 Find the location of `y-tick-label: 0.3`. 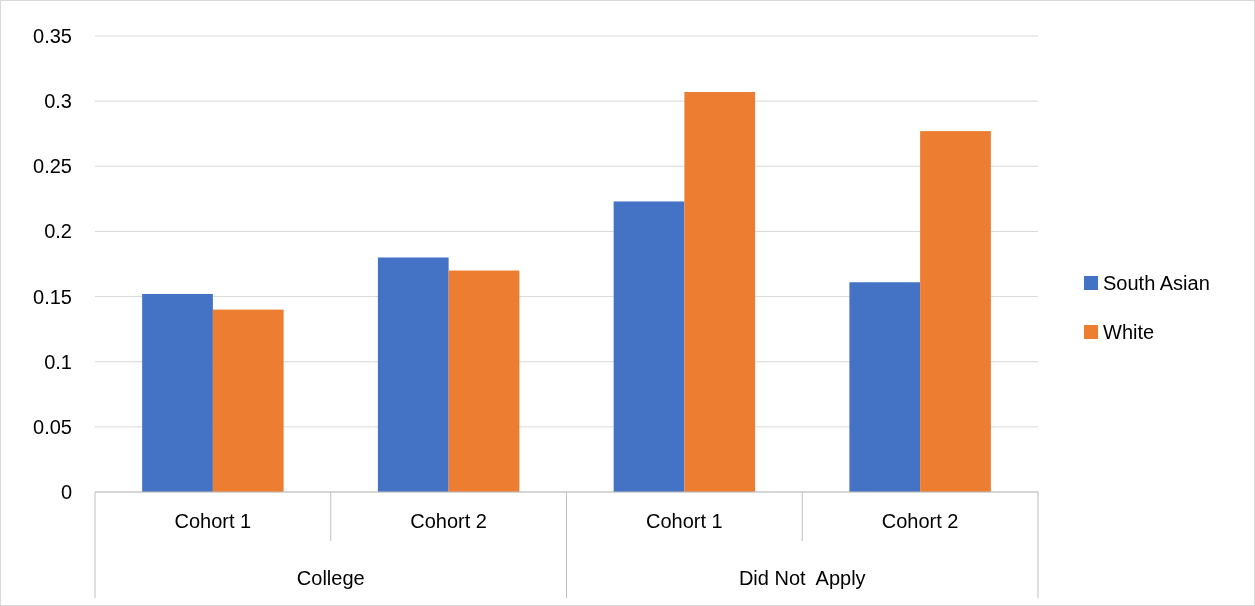

y-tick-label: 0.3 is located at coordinates (58, 101).